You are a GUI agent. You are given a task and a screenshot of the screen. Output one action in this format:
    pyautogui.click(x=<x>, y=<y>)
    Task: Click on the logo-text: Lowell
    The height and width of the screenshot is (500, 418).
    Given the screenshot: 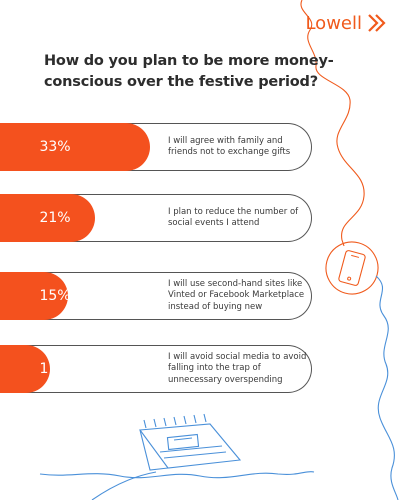 What is the action you would take?
    pyautogui.click(x=333, y=23)
    